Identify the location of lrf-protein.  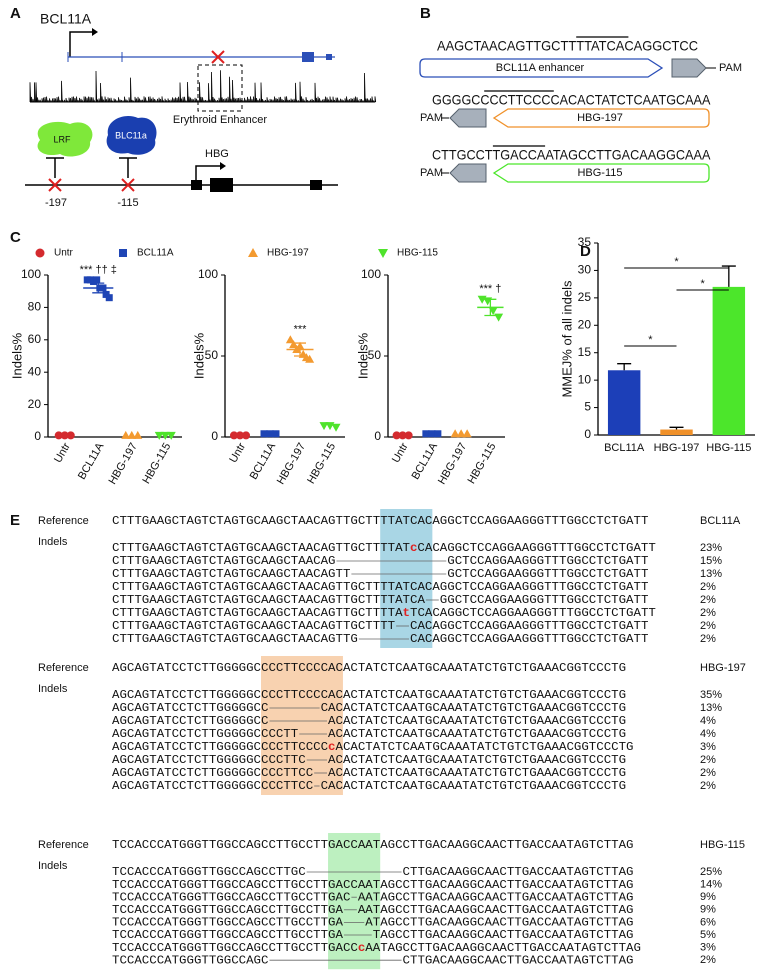
(65, 139).